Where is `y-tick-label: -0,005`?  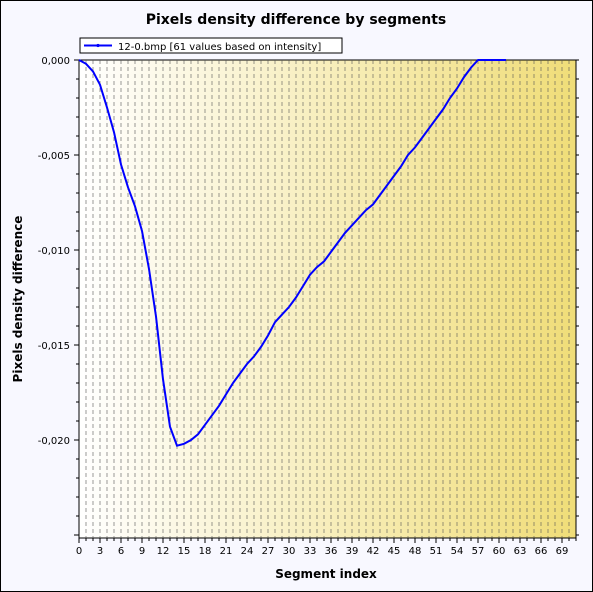 y-tick-label: -0,005 is located at coordinates (54, 156).